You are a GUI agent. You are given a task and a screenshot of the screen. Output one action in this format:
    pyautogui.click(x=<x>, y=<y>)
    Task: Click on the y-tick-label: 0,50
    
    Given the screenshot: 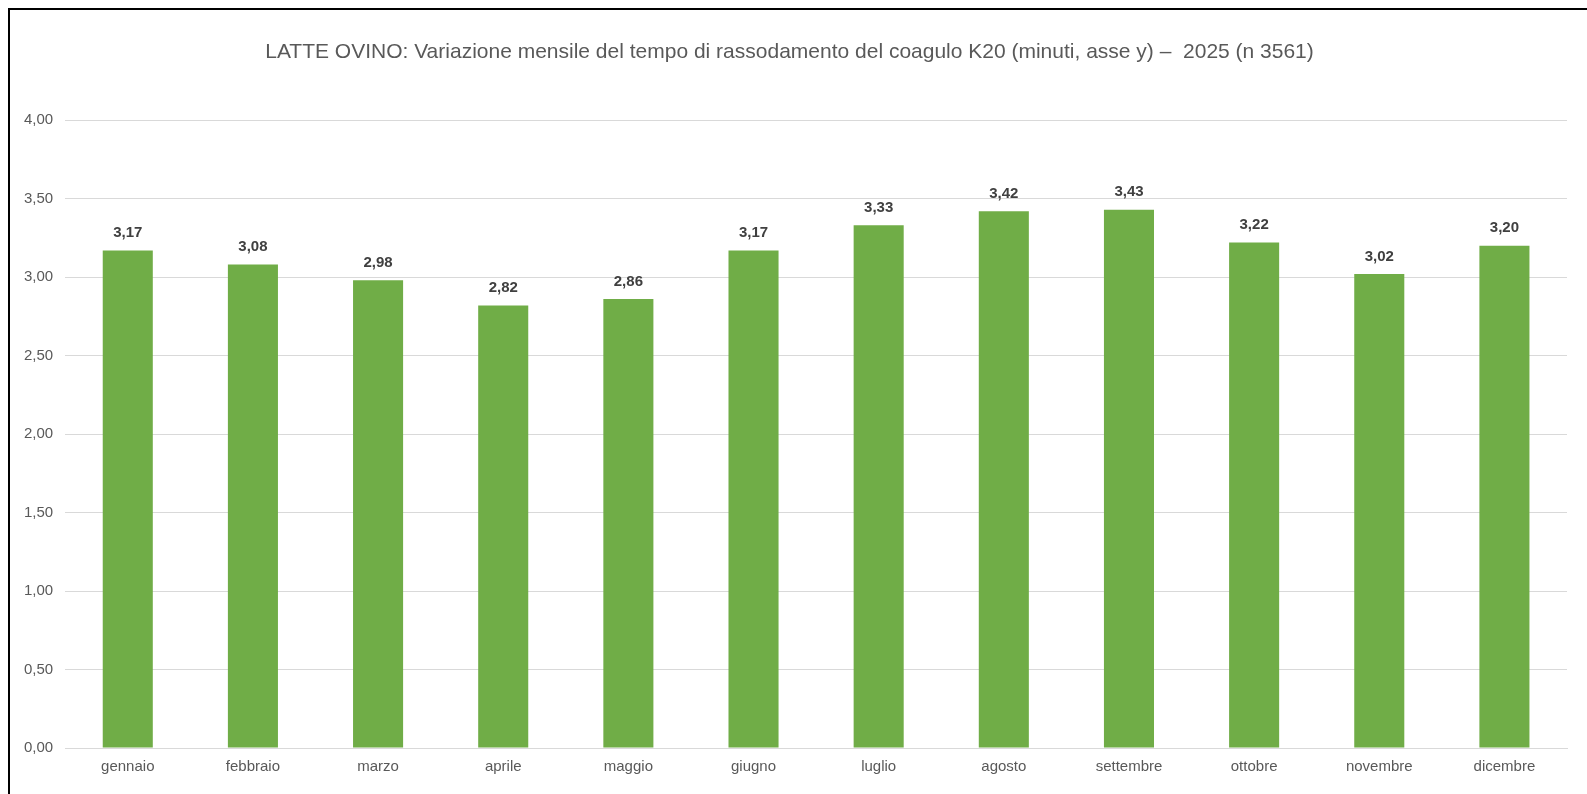 What is the action you would take?
    pyautogui.click(x=38, y=668)
    